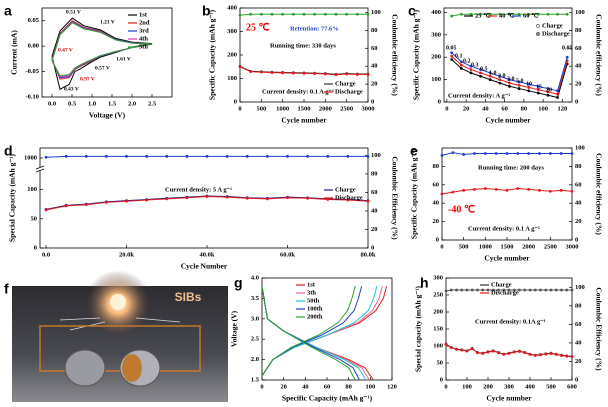 The height and width of the screenshot is (407, 608). What do you see at coordinates (436, 203) in the screenshot?
I see `y-tick-label: 40` at bounding box center [436, 203].